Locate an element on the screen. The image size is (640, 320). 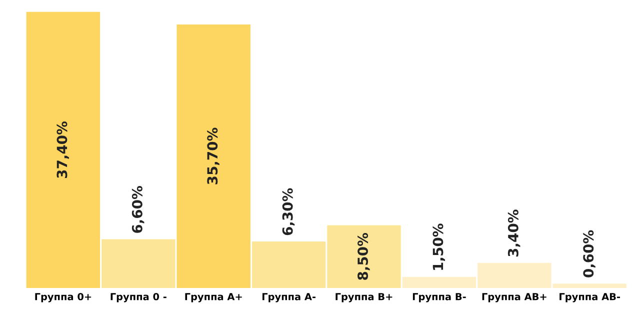
data-label: 6,60% is located at coordinates (138, 209).